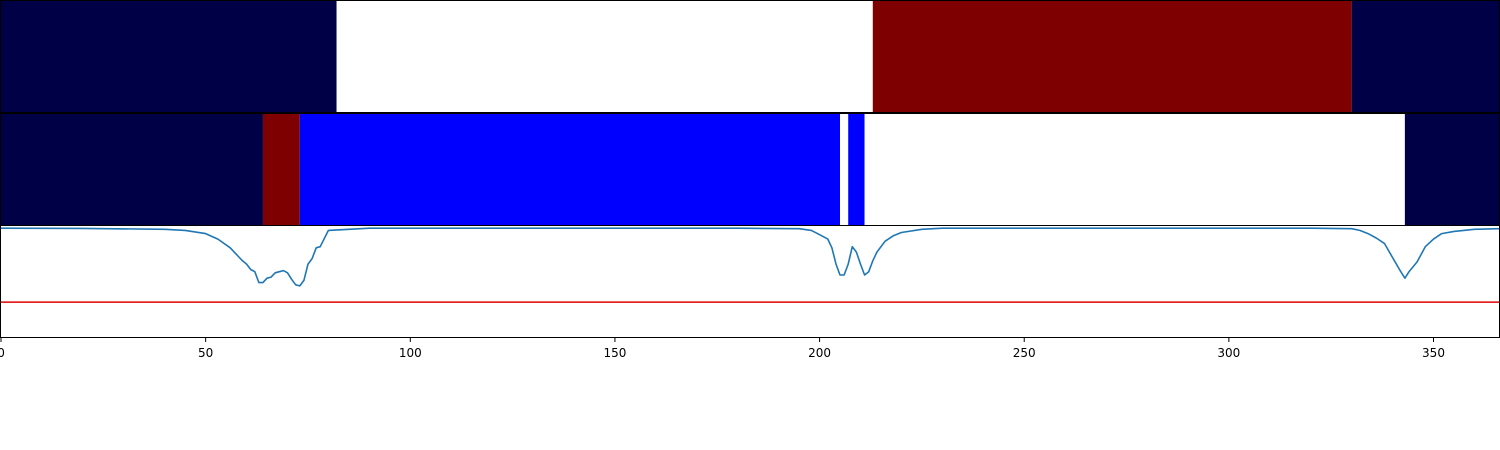 Image resolution: width=1500 pixels, height=450 pixels. What do you see at coordinates (1228, 353) in the screenshot?
I see `x-tick-label-300: 300` at bounding box center [1228, 353].